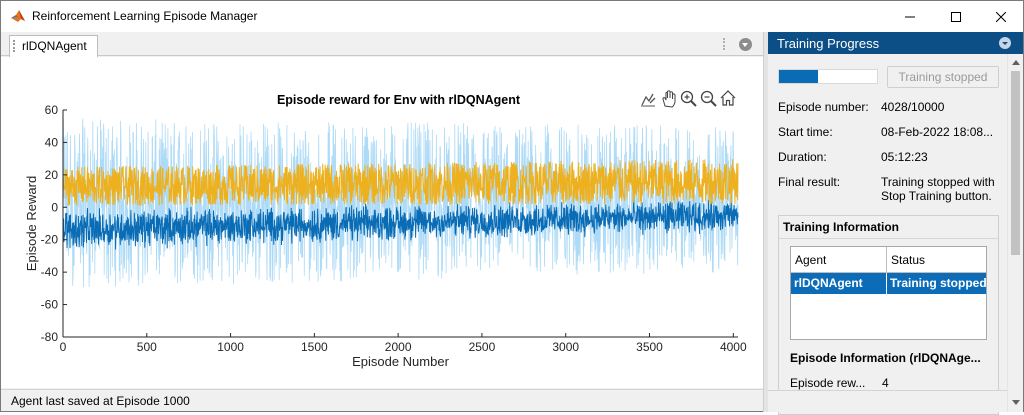  Describe the element at coordinates (1016, 62) in the screenshot. I see `scroll-up-arrow-icon` at that location.